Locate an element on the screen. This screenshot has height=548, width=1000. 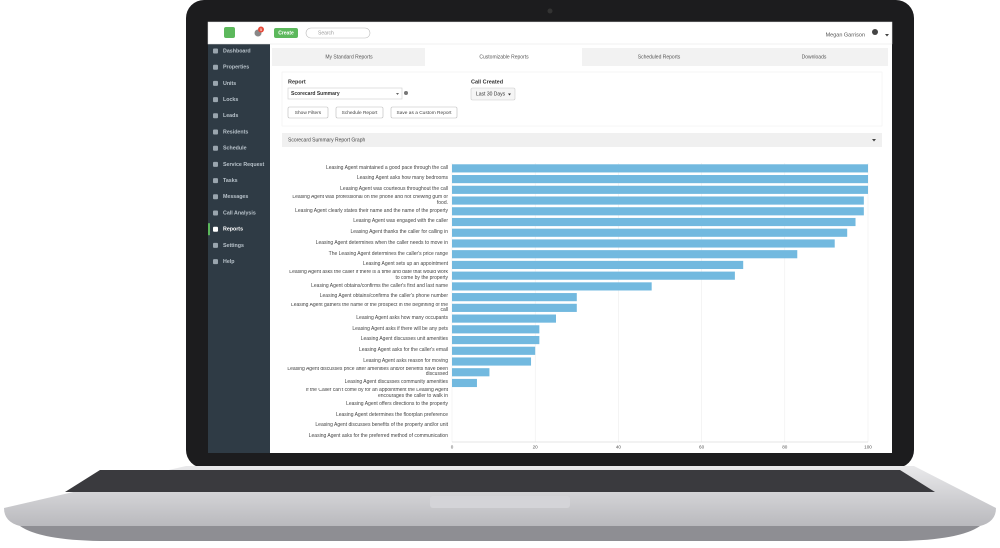
sidebar-active is located at coordinates (209, 229).